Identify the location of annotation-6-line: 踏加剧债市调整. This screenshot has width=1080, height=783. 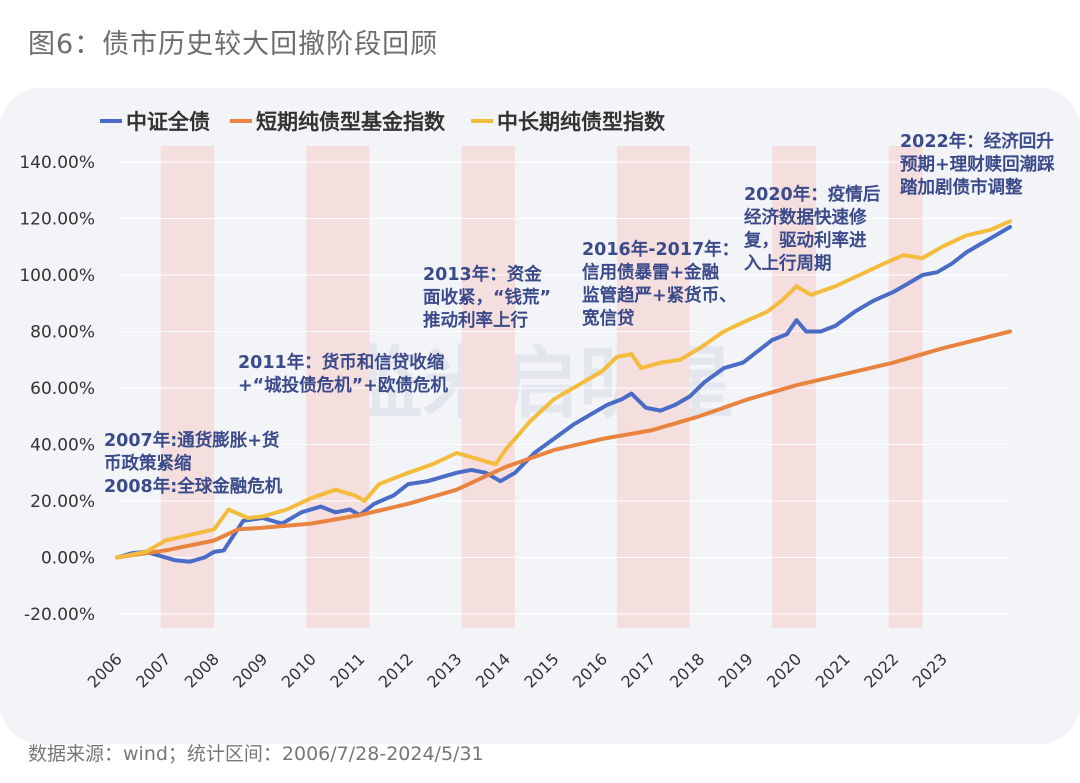
(961, 187).